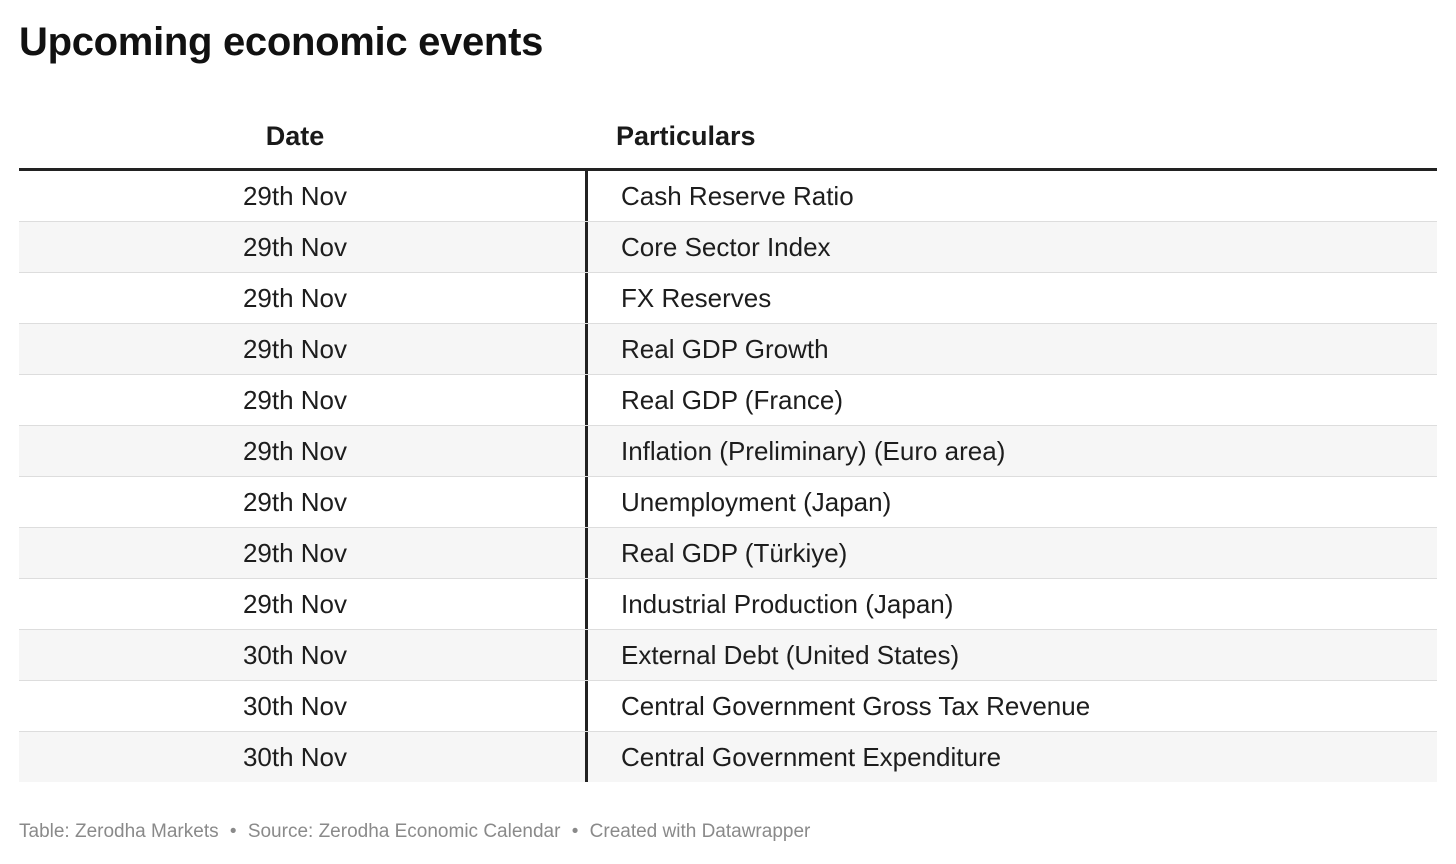  What do you see at coordinates (1011, 604) in the screenshot?
I see `particulars-cell: Industrial Production (Japan)` at bounding box center [1011, 604].